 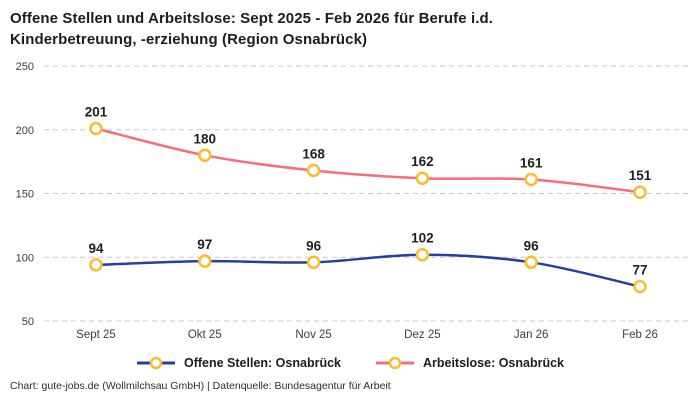 What do you see at coordinates (96, 248) in the screenshot?
I see `data-point-label: 94` at bounding box center [96, 248].